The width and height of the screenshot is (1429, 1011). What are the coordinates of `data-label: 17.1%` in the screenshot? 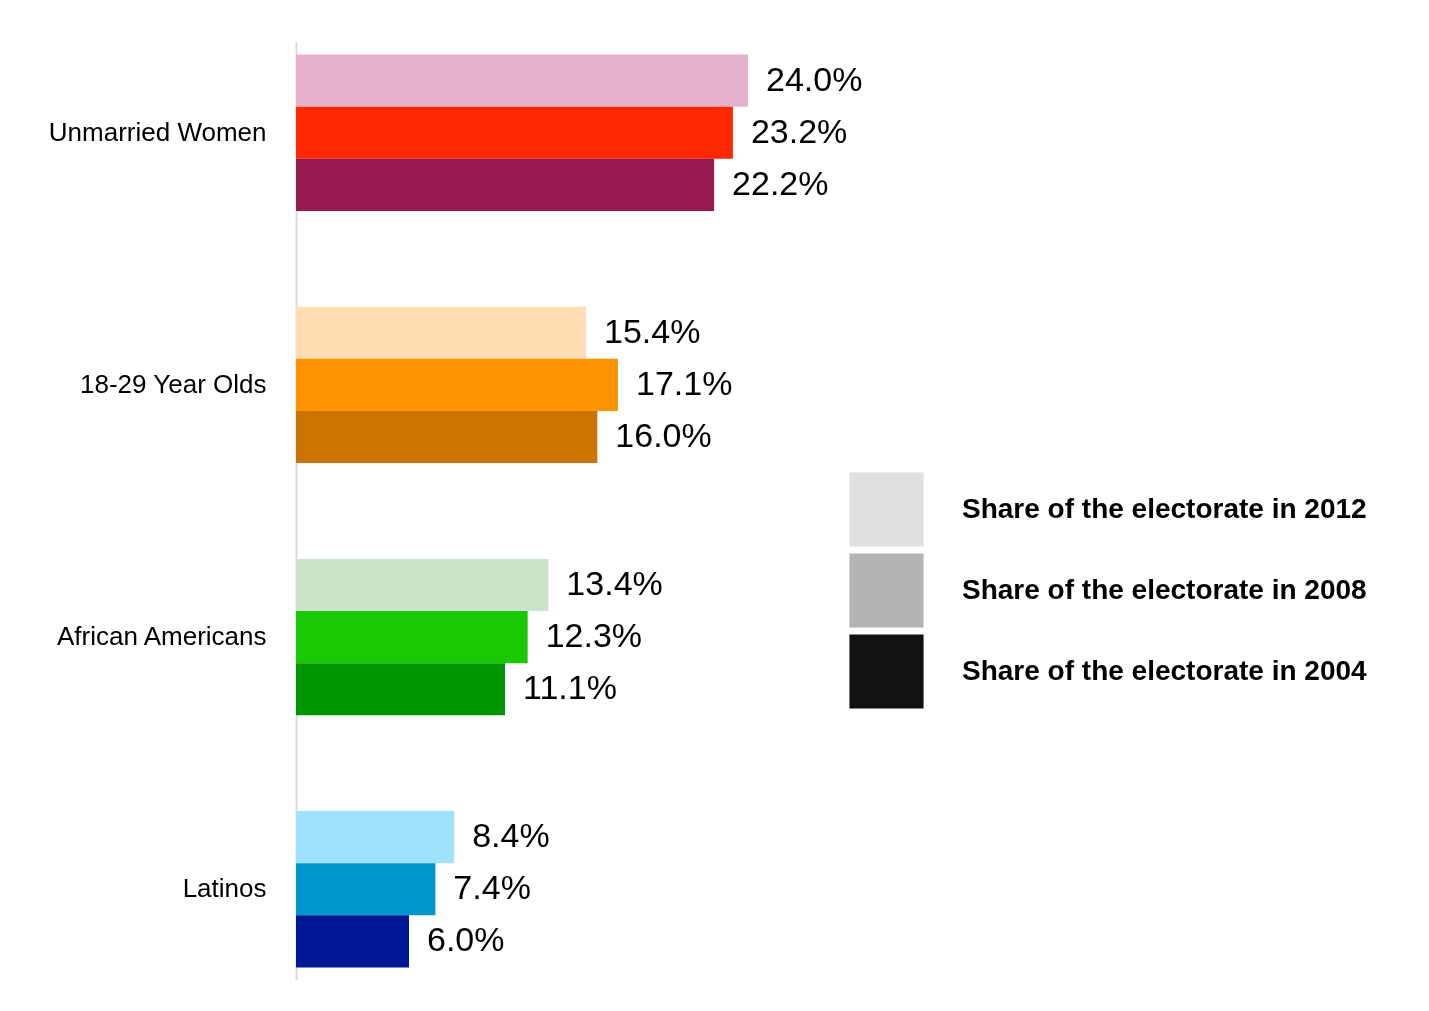 It's located at (684, 382).